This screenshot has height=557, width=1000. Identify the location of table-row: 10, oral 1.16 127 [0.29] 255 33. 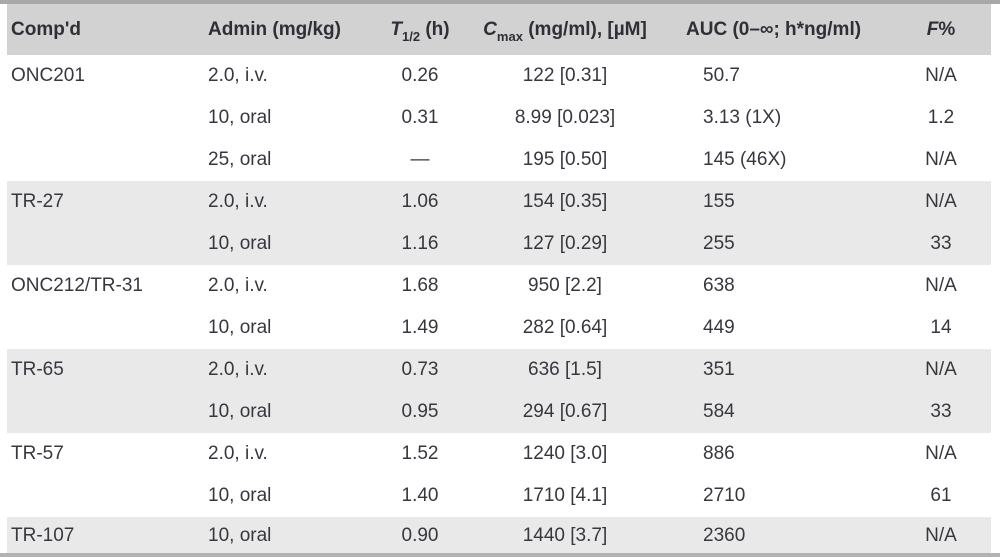
(499, 244).